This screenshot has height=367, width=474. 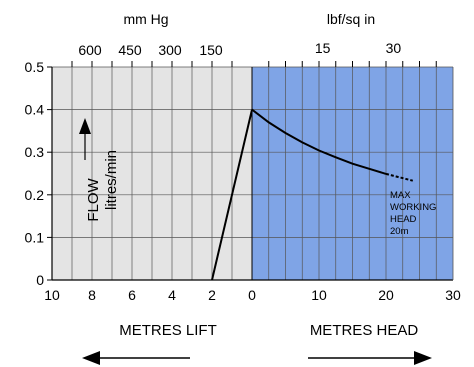 I want to click on x-tick-label-lift: 4, so click(x=172, y=295).